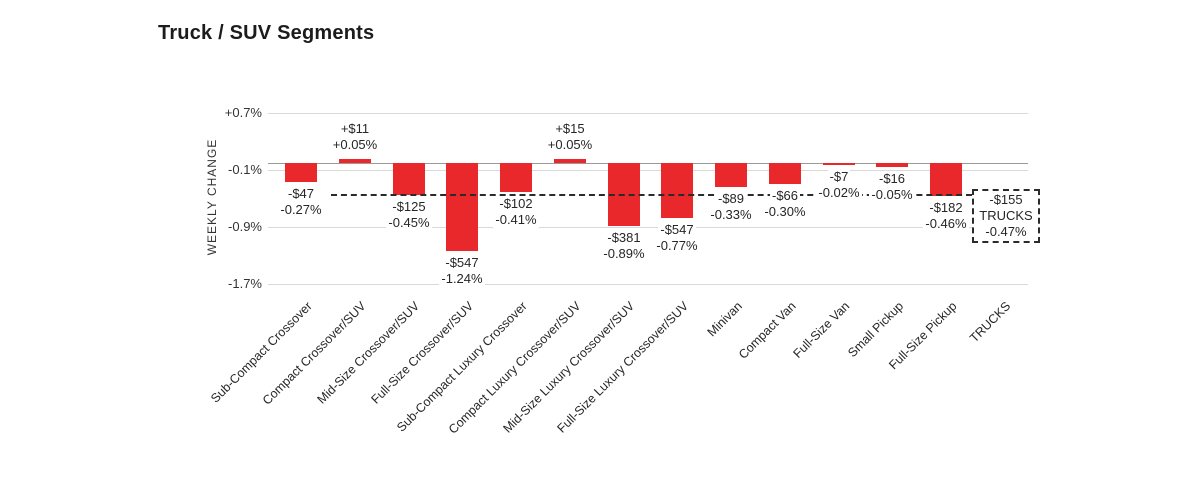 The height and width of the screenshot is (480, 1200). What do you see at coordinates (651, 195) in the screenshot?
I see `reference-dashed-line` at bounding box center [651, 195].